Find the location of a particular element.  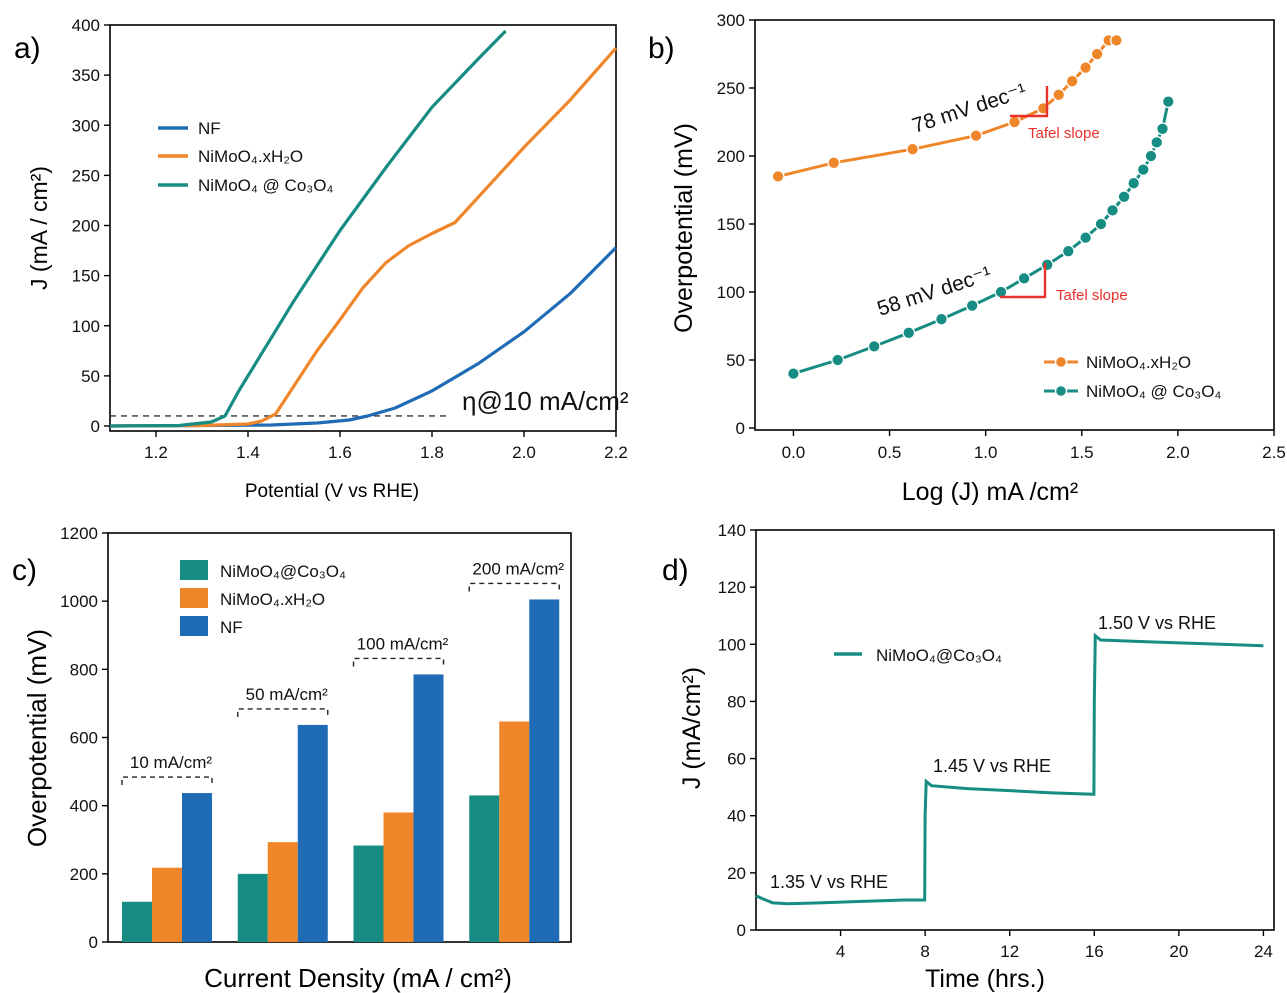

panel-b-y-tick-label: 100 is located at coordinates (731, 292).